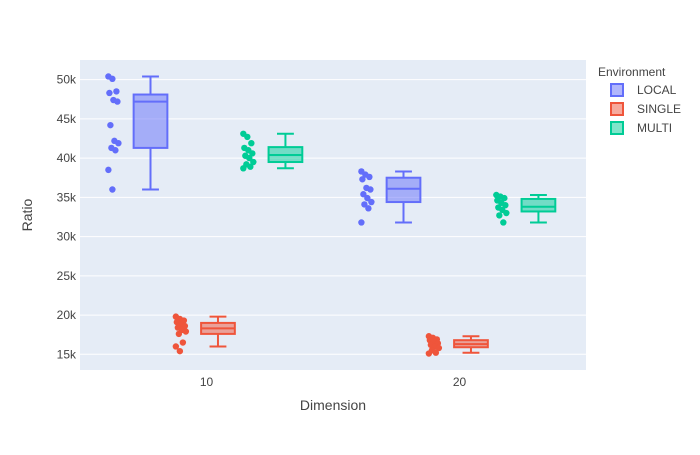 Image resolution: width=700 pixels, height=455 pixels. I want to click on y-tick-label: 50k, so click(67, 80).